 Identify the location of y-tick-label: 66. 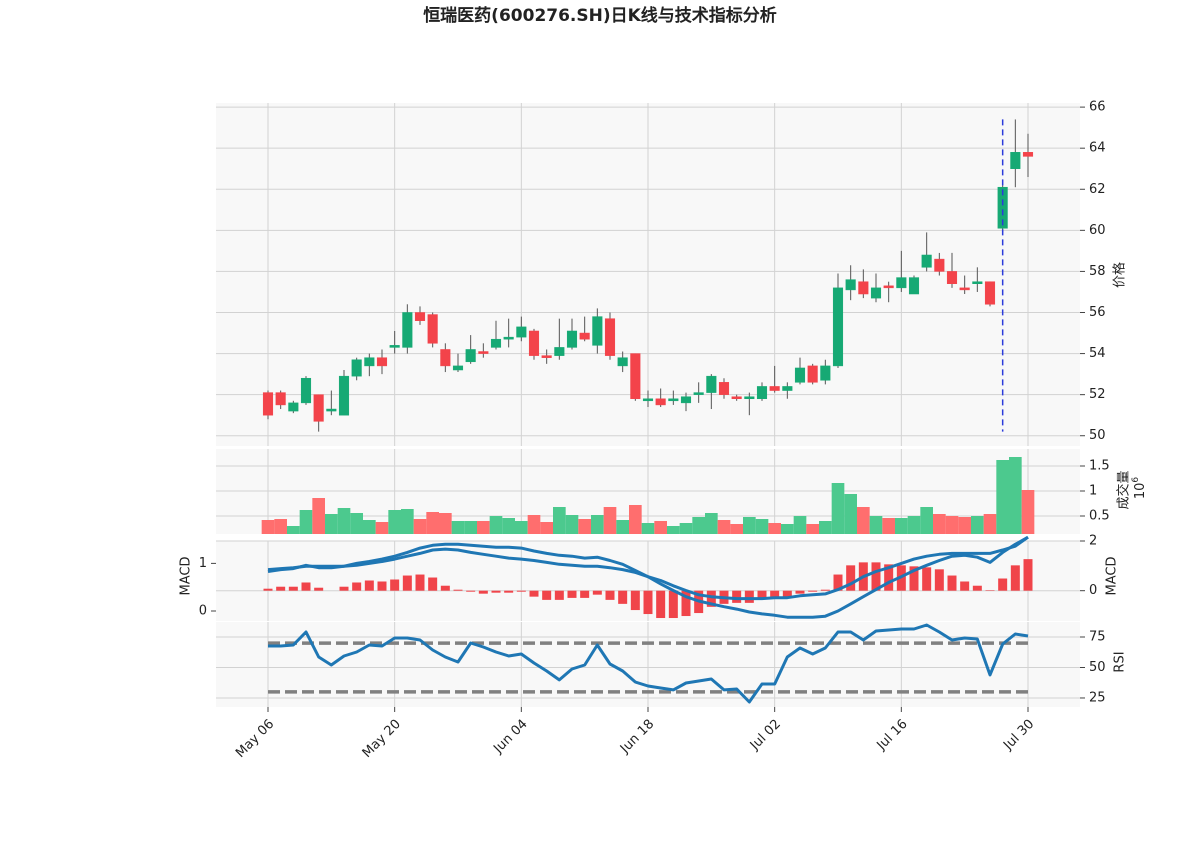
(1097, 107).